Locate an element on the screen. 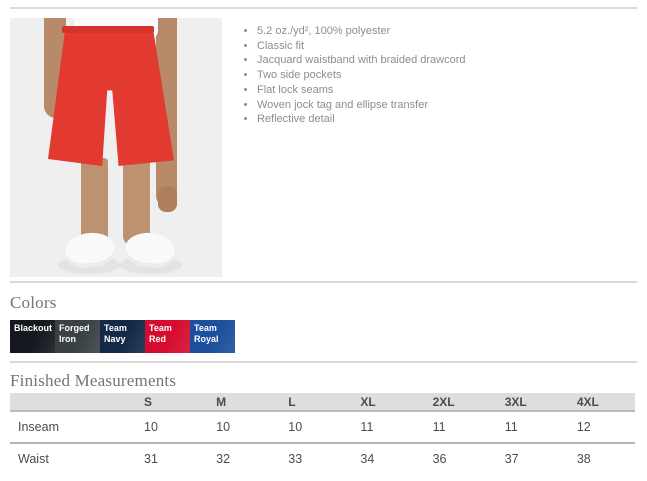 This screenshot has width=647, height=481. color-swatch-team-navy: Team Navy is located at coordinates (122, 336).